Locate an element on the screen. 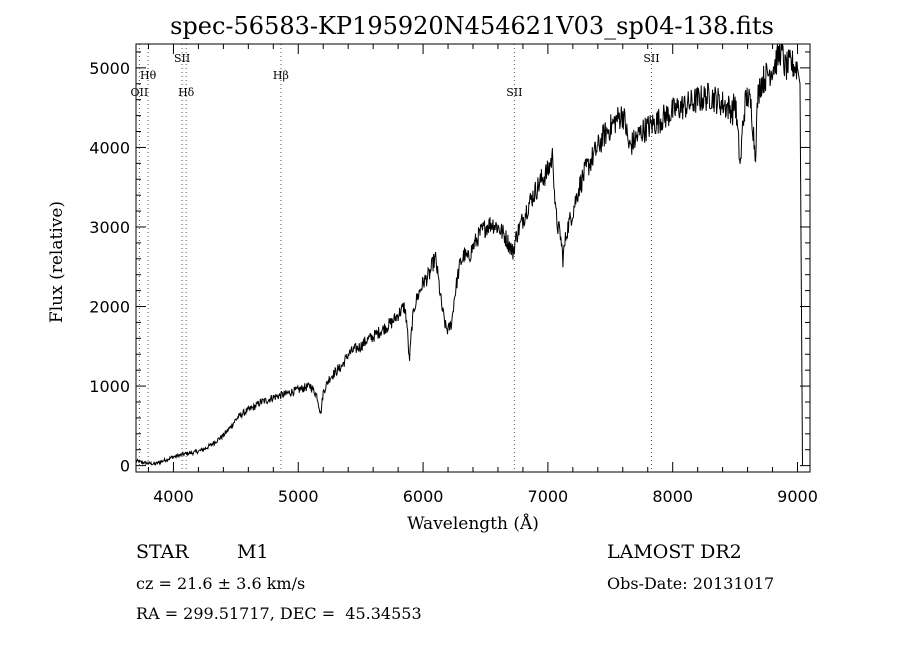  y-tick-label: 0 is located at coordinates (125, 466).